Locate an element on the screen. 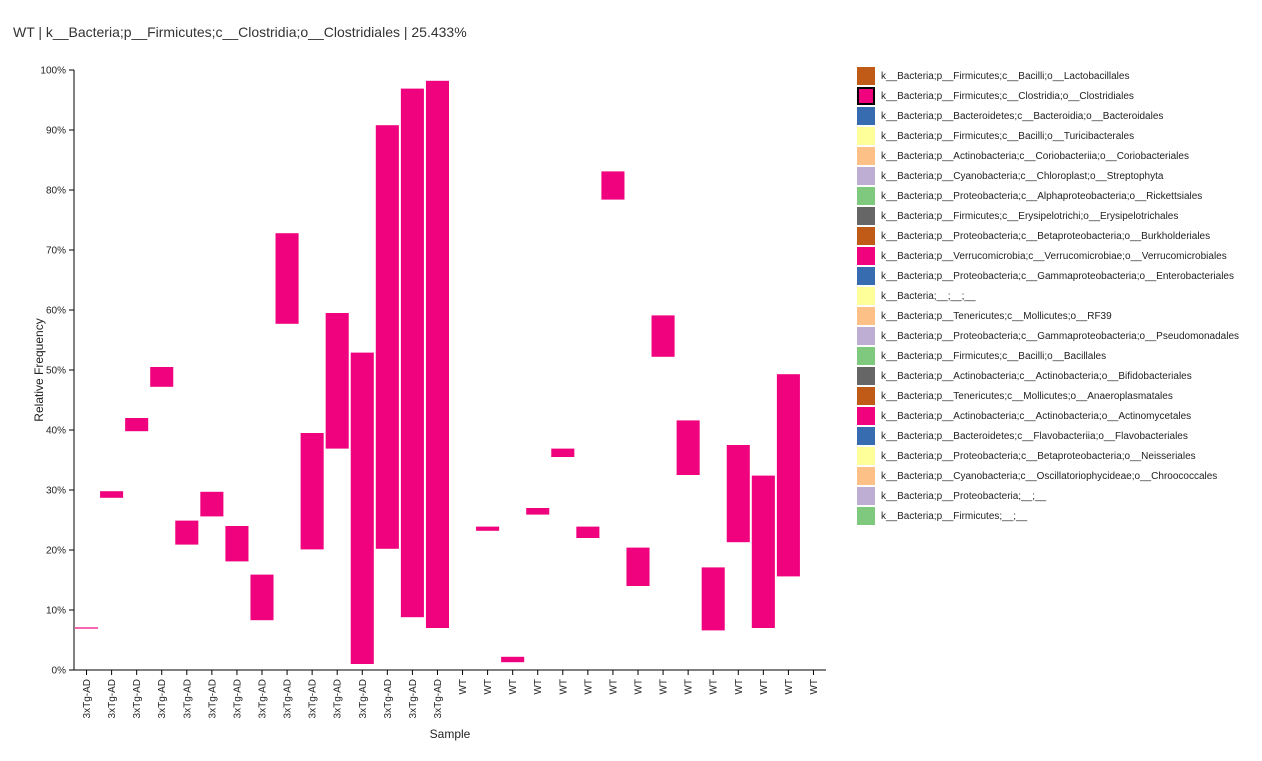  y-axis: 0% 10% 20% 30% 40% 50% 60% 70% 80% 90% 100% is located at coordinates (57, 371).